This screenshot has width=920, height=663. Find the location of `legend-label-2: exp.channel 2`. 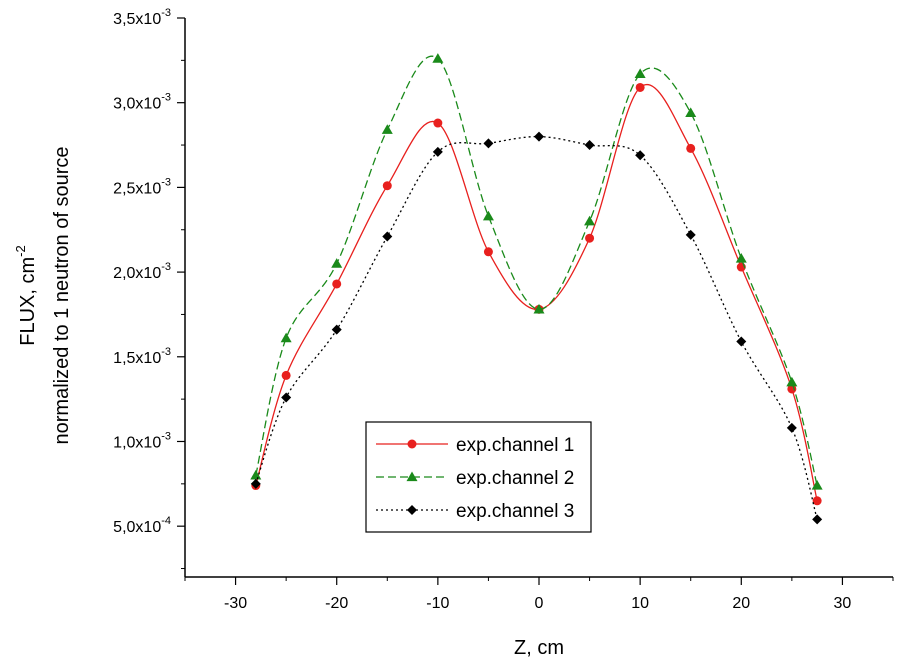

legend-label-2: exp.channel 2 is located at coordinates (515, 478).